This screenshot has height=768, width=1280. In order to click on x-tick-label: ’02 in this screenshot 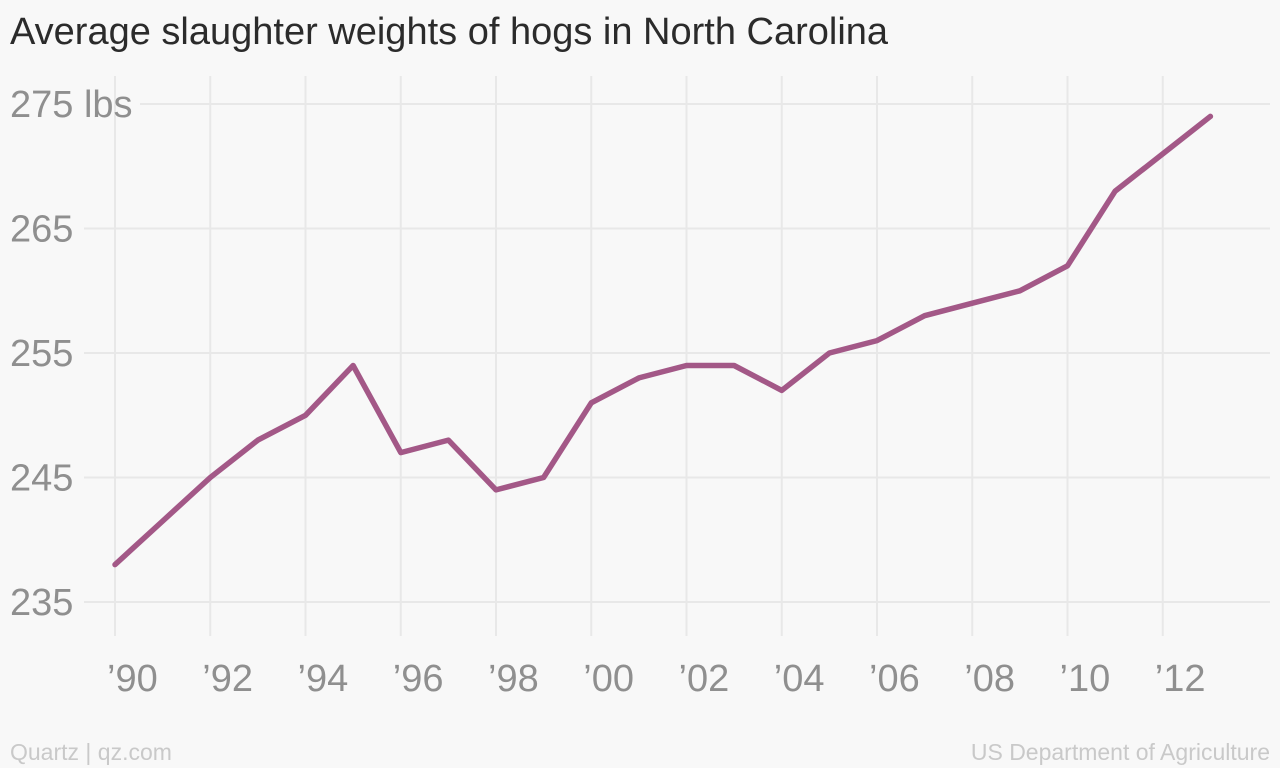, I will do `click(704, 679)`.